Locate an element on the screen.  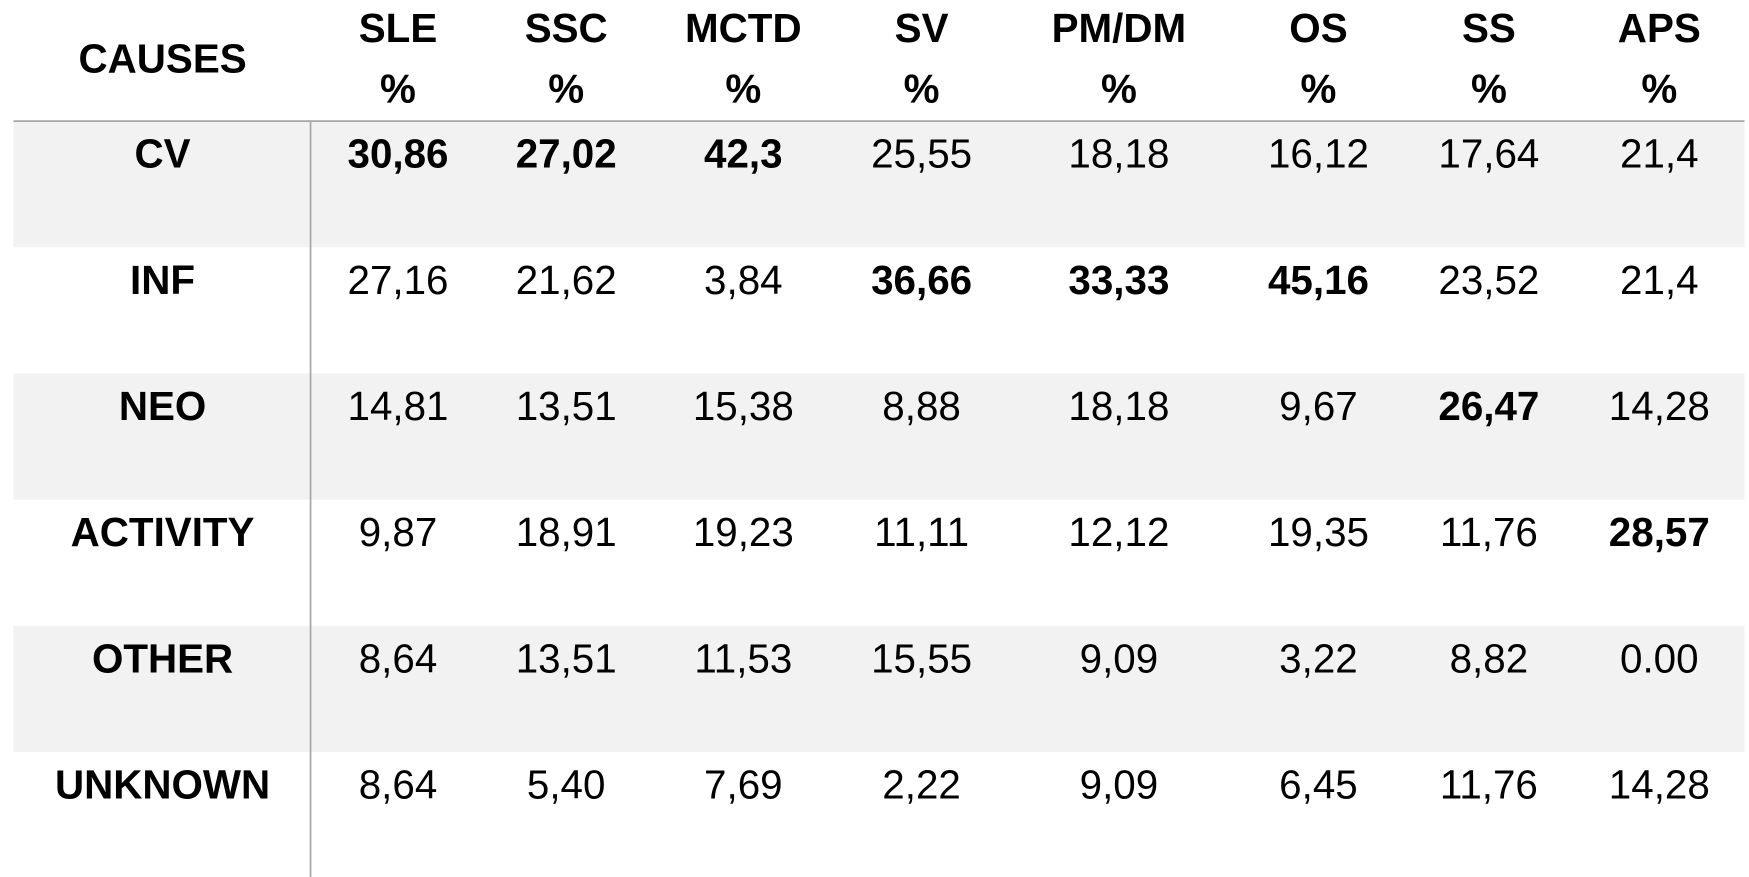
highlighted-cell: 42,3 is located at coordinates (743, 154).